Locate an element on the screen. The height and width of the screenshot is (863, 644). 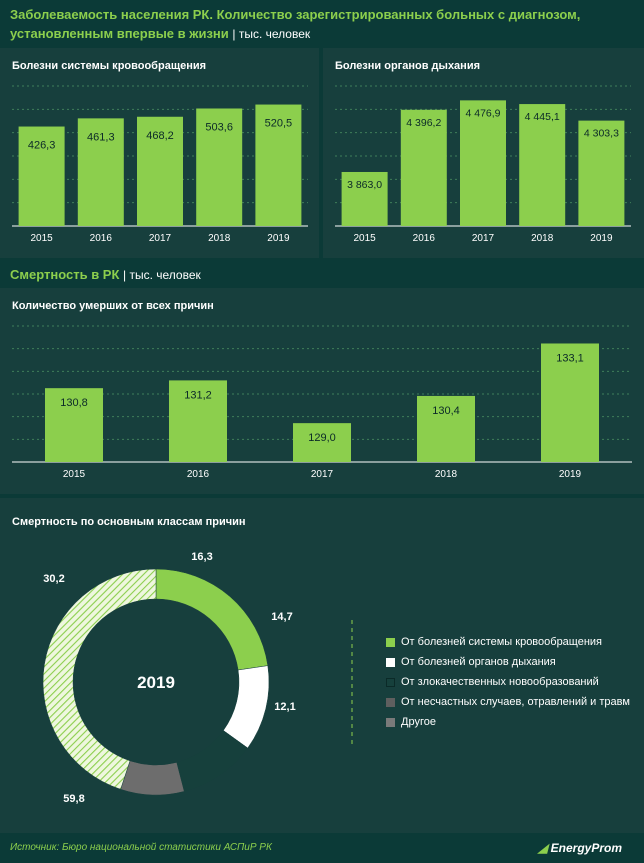
data-label: 4 396,2 is located at coordinates (423, 123).